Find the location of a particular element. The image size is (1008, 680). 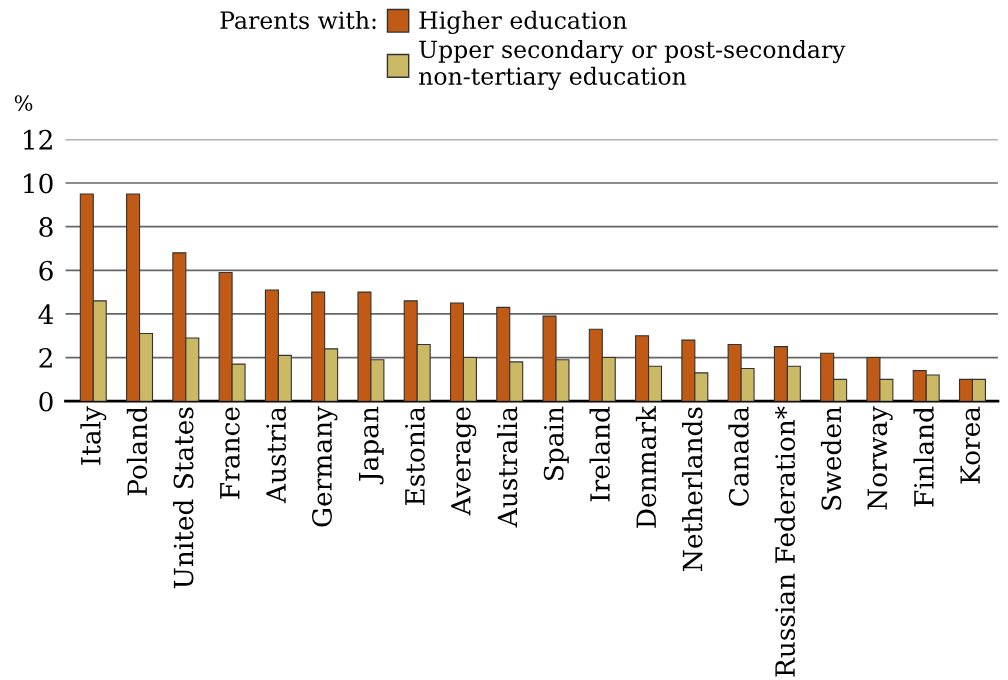

x-tick-label: Estonia is located at coordinates (415, 456).